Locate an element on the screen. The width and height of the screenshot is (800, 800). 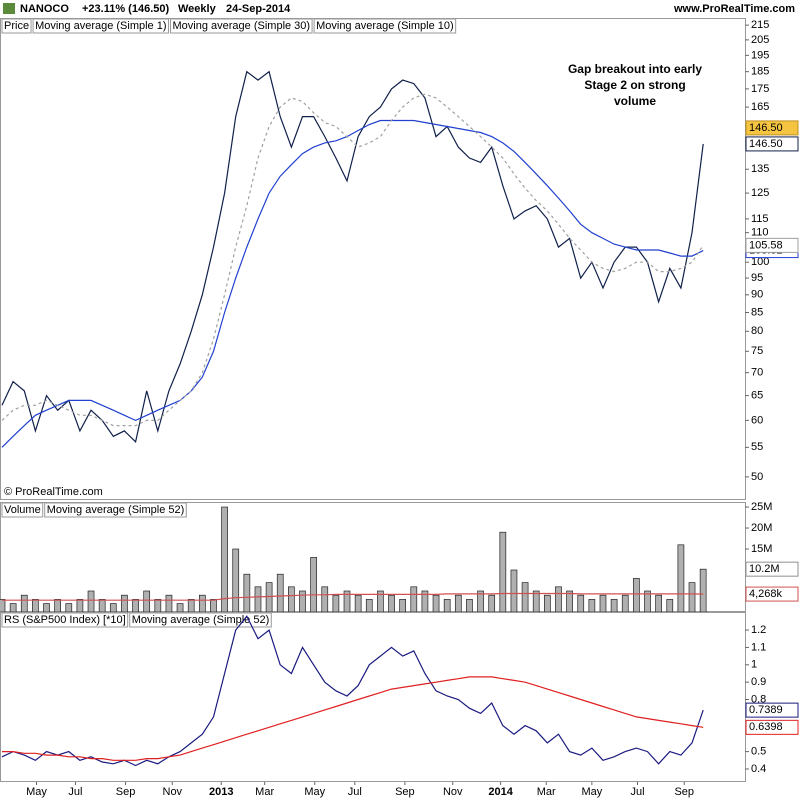
y-tick-label: 100 is located at coordinates (760, 262).